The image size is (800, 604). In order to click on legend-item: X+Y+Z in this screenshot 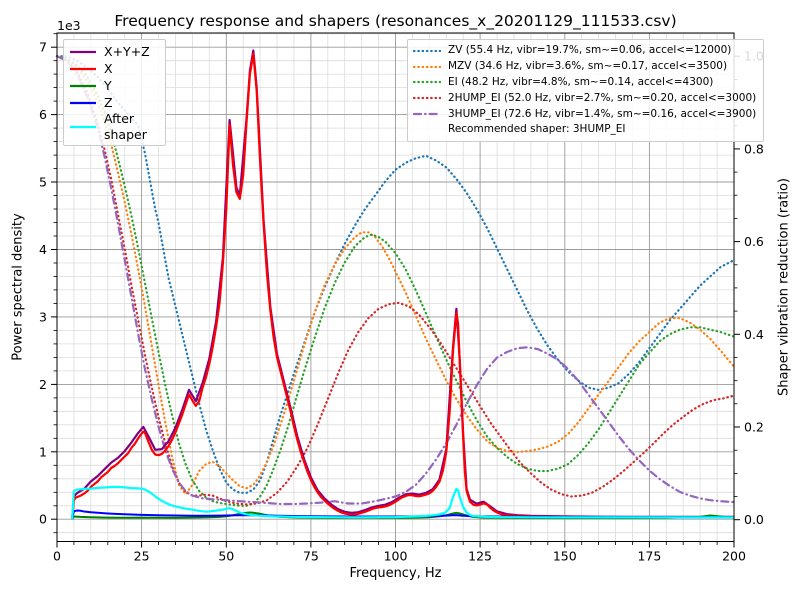, I will do `click(113, 51)`.